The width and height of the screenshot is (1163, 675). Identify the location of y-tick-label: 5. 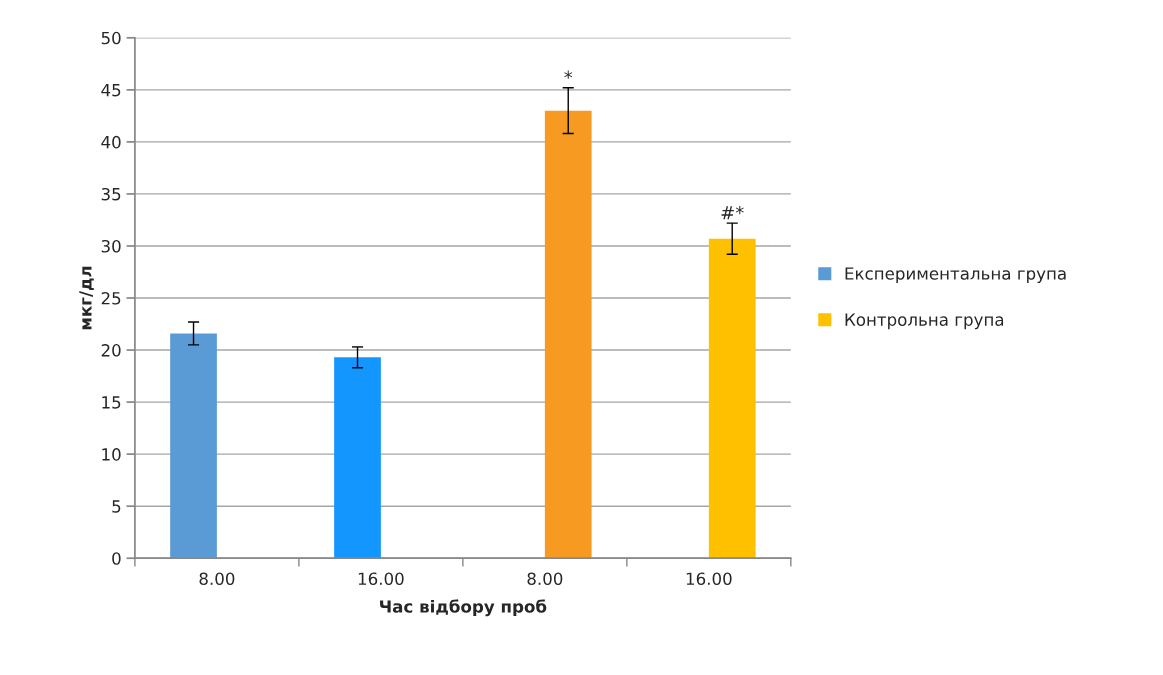
(116, 506).